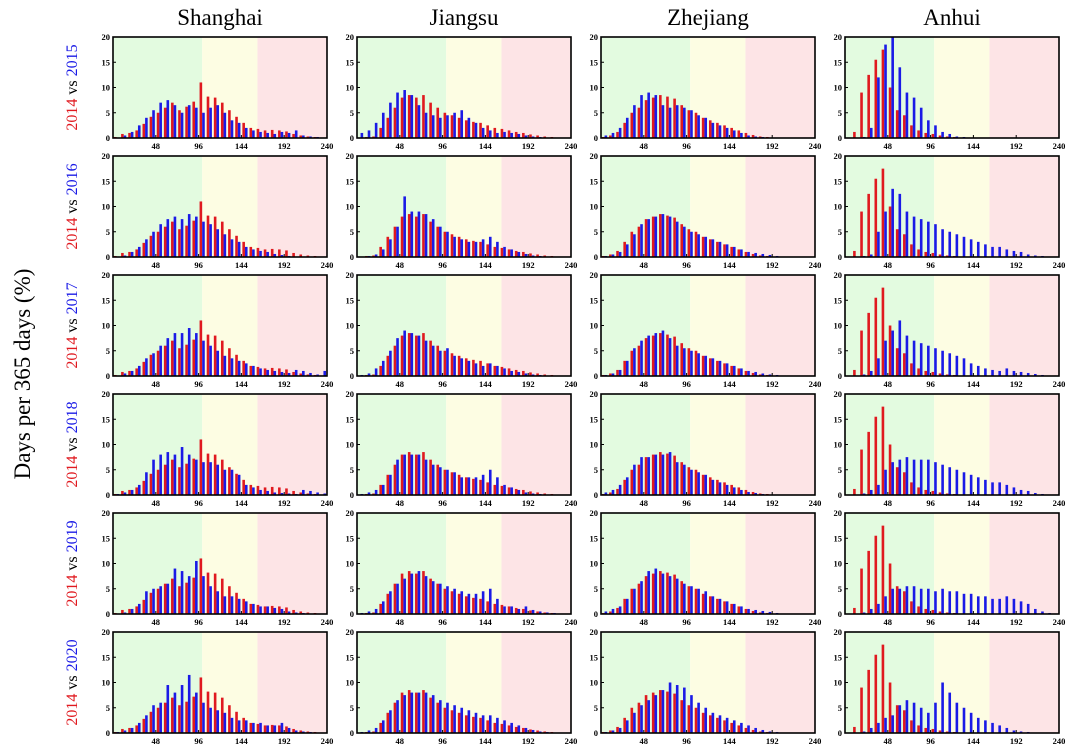  I want to click on column-title-anhui: Anhui, so click(952, 17).